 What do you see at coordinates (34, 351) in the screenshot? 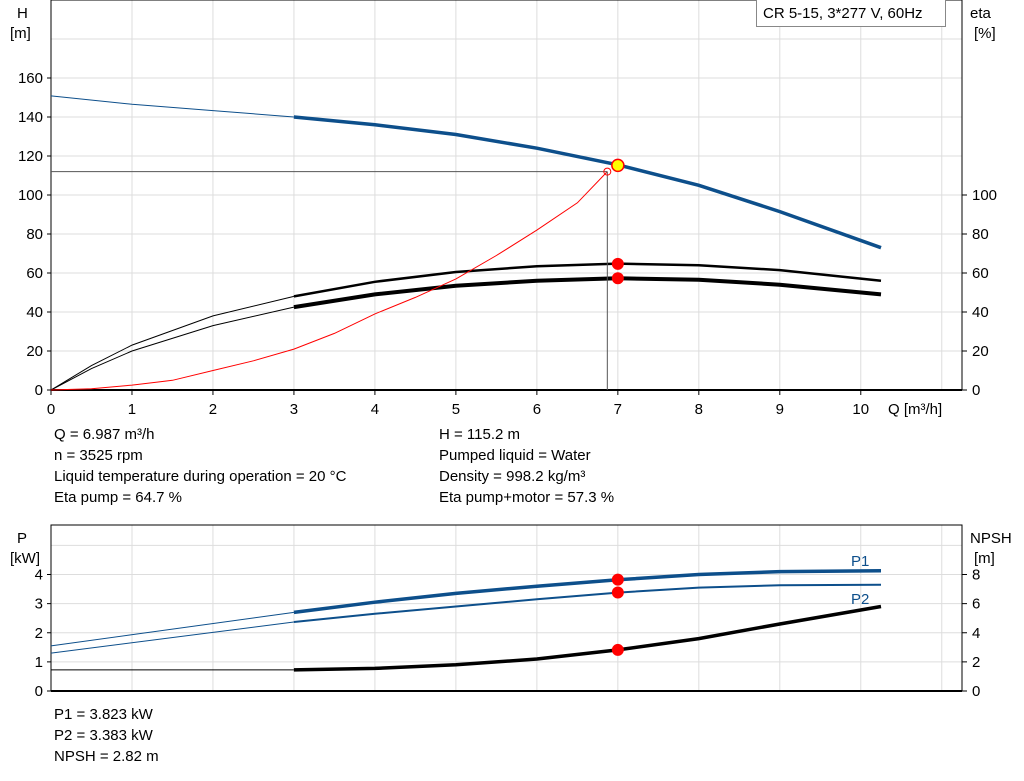
I see `y-tick-label-left: 20` at bounding box center [34, 351].